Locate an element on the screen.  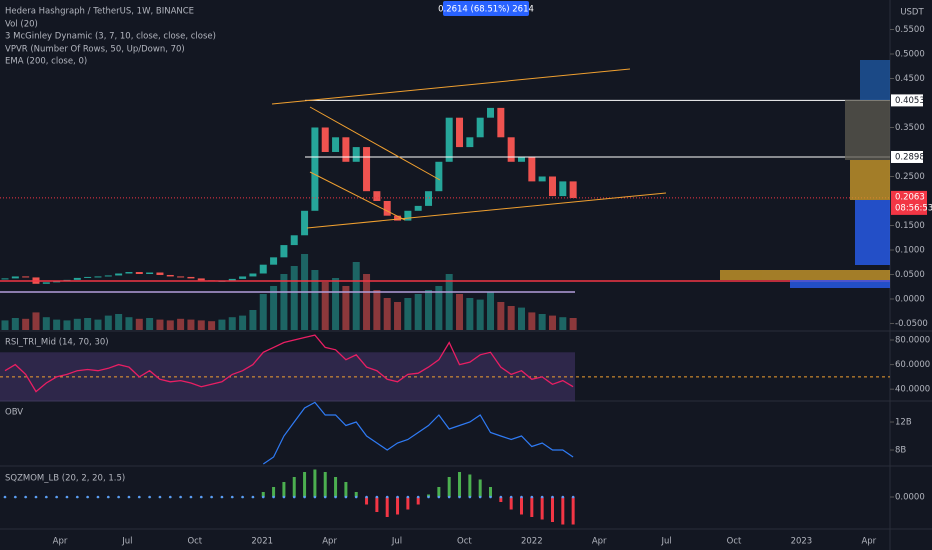
y-tick-label: 0.0000 is located at coordinates (910, 498).